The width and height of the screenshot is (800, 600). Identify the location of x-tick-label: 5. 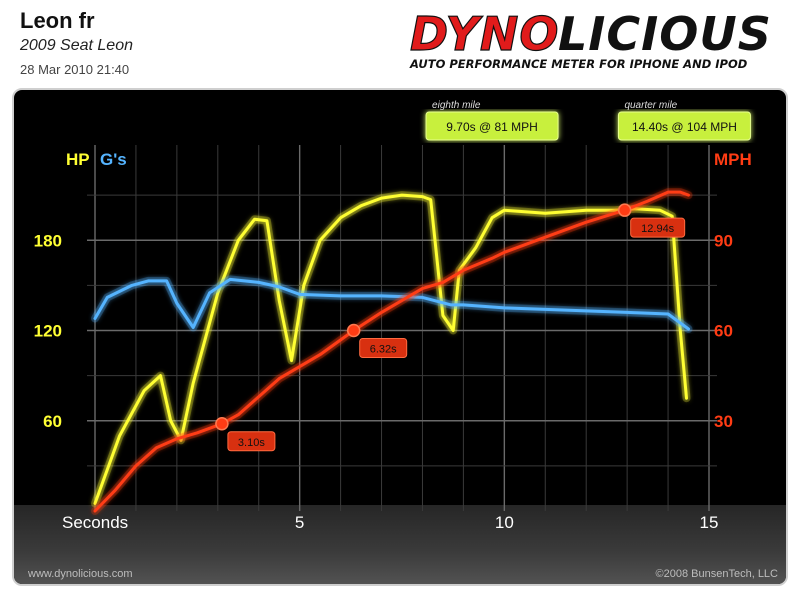
(299, 522).